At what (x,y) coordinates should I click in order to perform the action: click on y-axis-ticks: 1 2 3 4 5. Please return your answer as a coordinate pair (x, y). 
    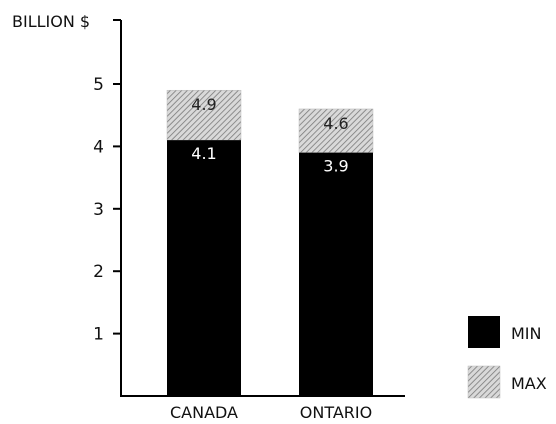
    Looking at the image, I should click on (107, 182).